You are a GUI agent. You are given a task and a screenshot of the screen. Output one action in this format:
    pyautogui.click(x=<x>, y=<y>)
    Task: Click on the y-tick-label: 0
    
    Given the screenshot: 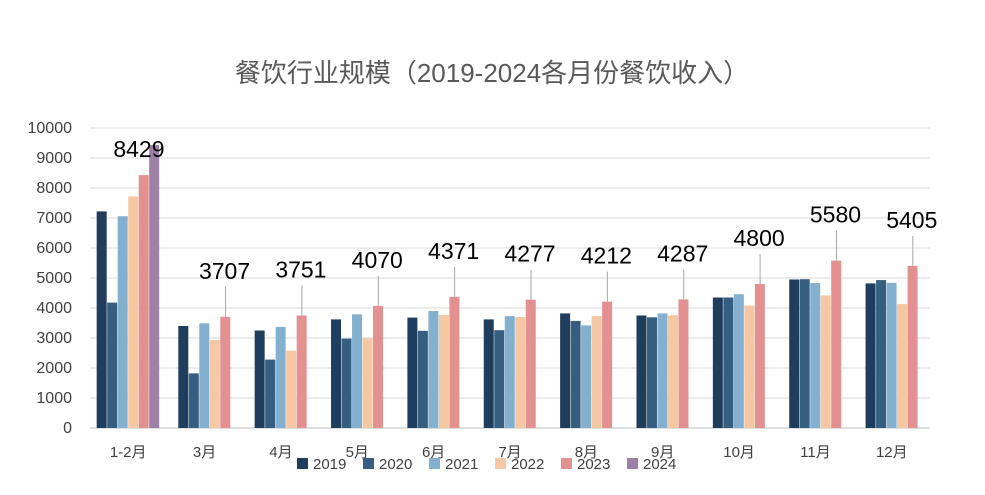 What is the action you would take?
    pyautogui.click(x=67, y=428)
    